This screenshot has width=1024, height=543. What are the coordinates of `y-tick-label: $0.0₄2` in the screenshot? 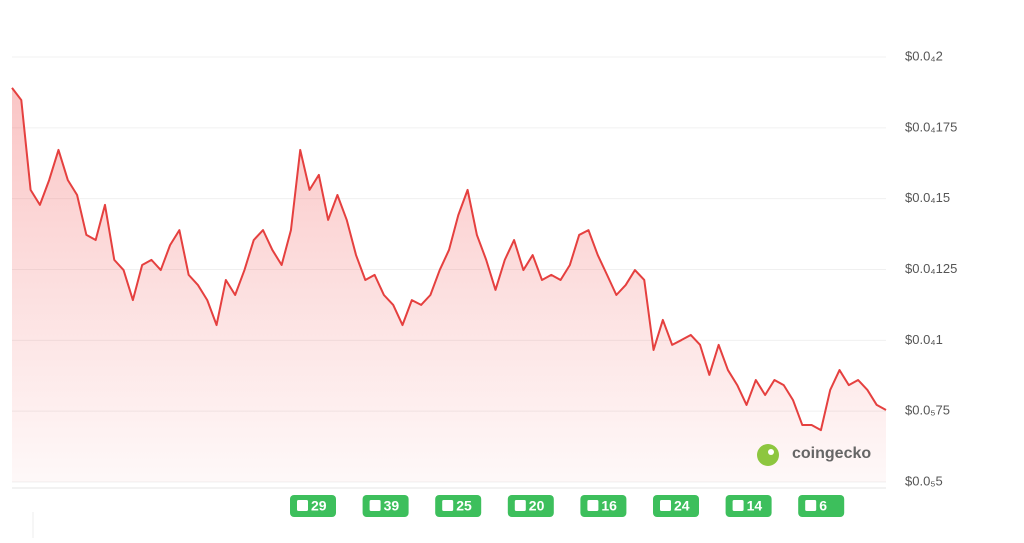 It's located at (924, 55).